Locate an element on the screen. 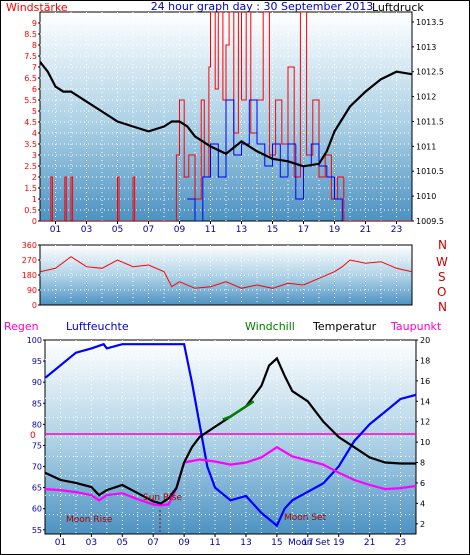 The image size is (470, 555). y-tick-label: 6.5 is located at coordinates (30, 78).